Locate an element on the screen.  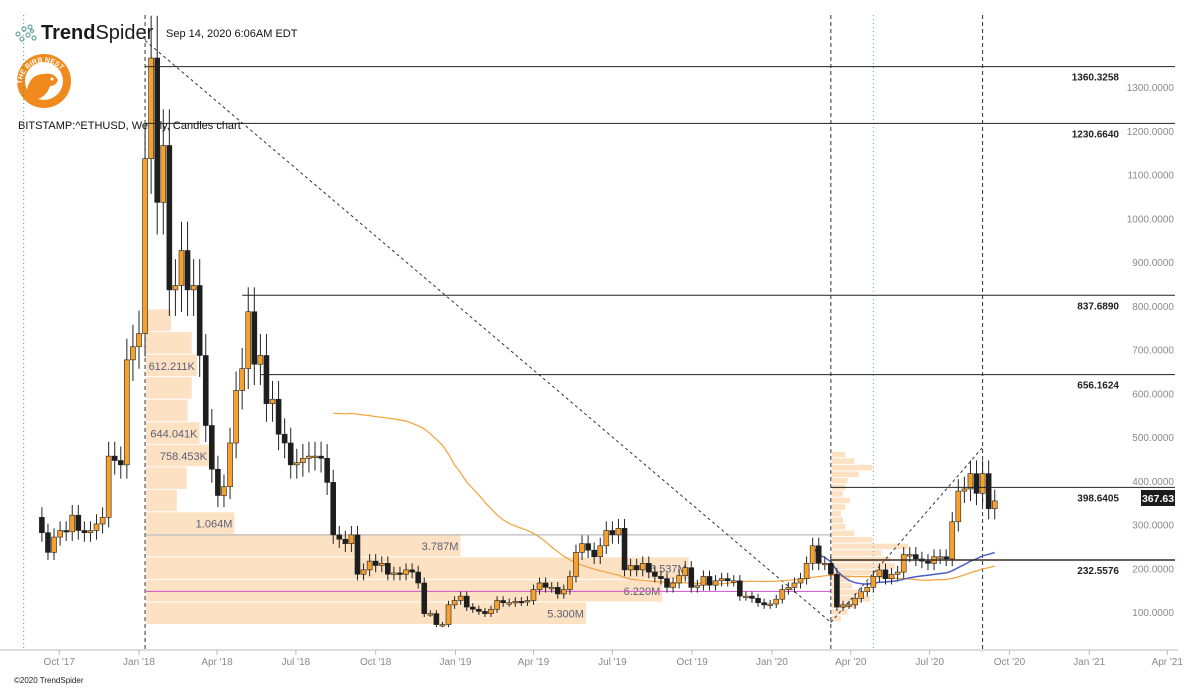
y-tick-label: 1300.0000 is located at coordinates (1151, 88).